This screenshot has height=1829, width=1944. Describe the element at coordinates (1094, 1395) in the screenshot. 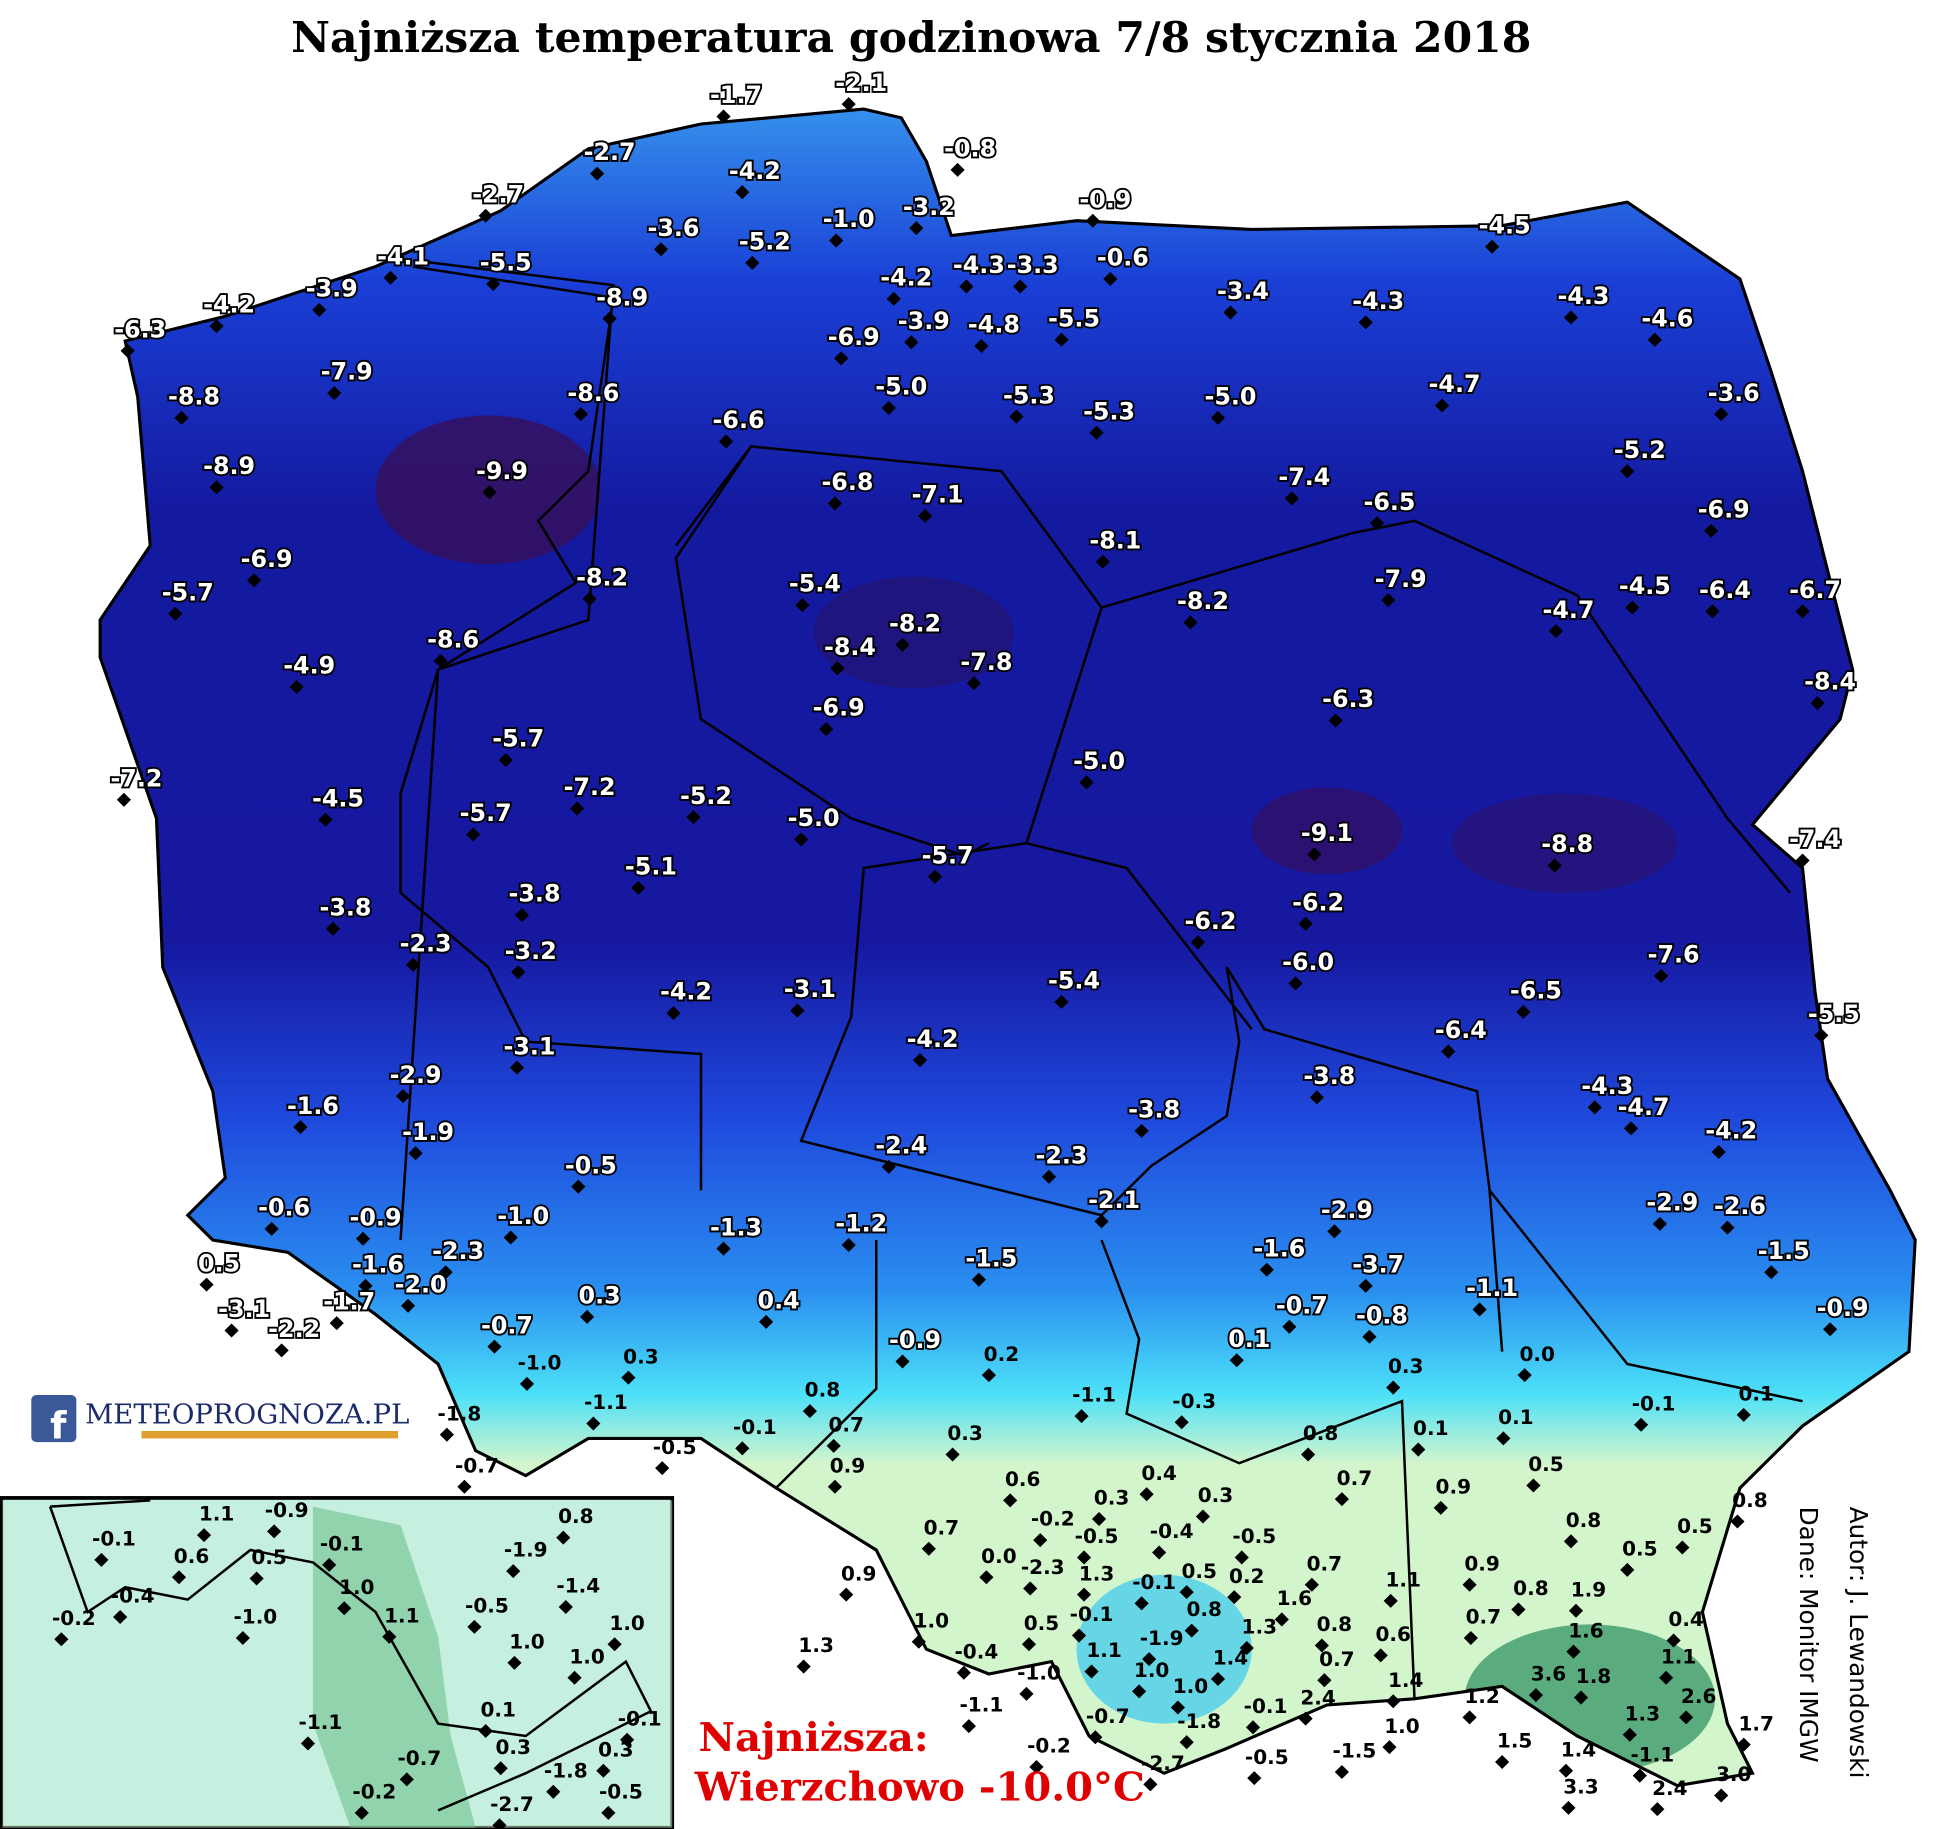

I see `station-temperature: -1.1` at that location.